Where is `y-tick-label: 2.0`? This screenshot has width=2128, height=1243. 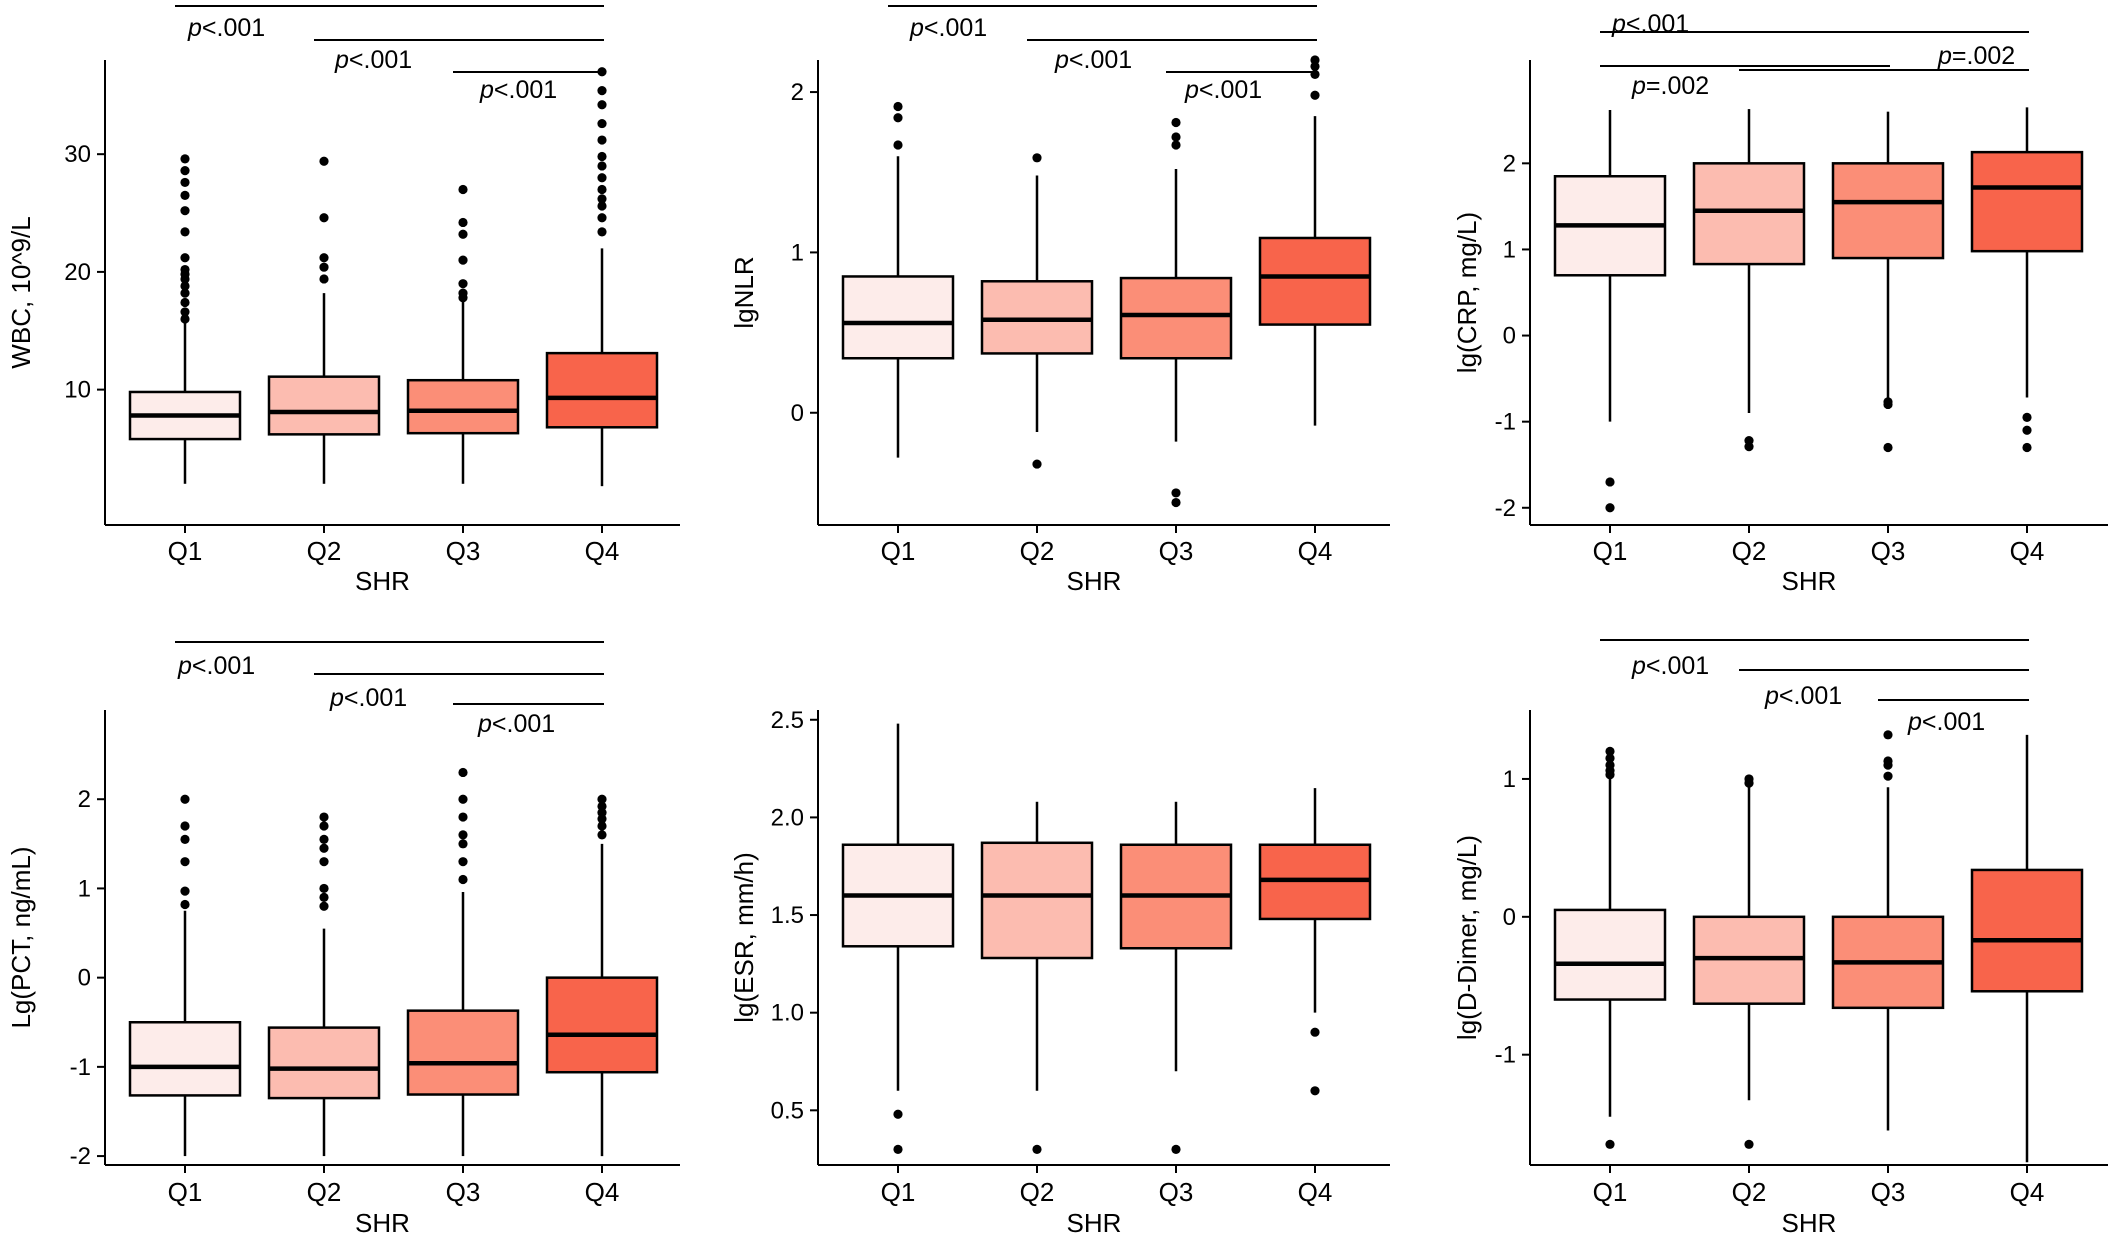 y-tick-label: 2.0 is located at coordinates (787, 817).